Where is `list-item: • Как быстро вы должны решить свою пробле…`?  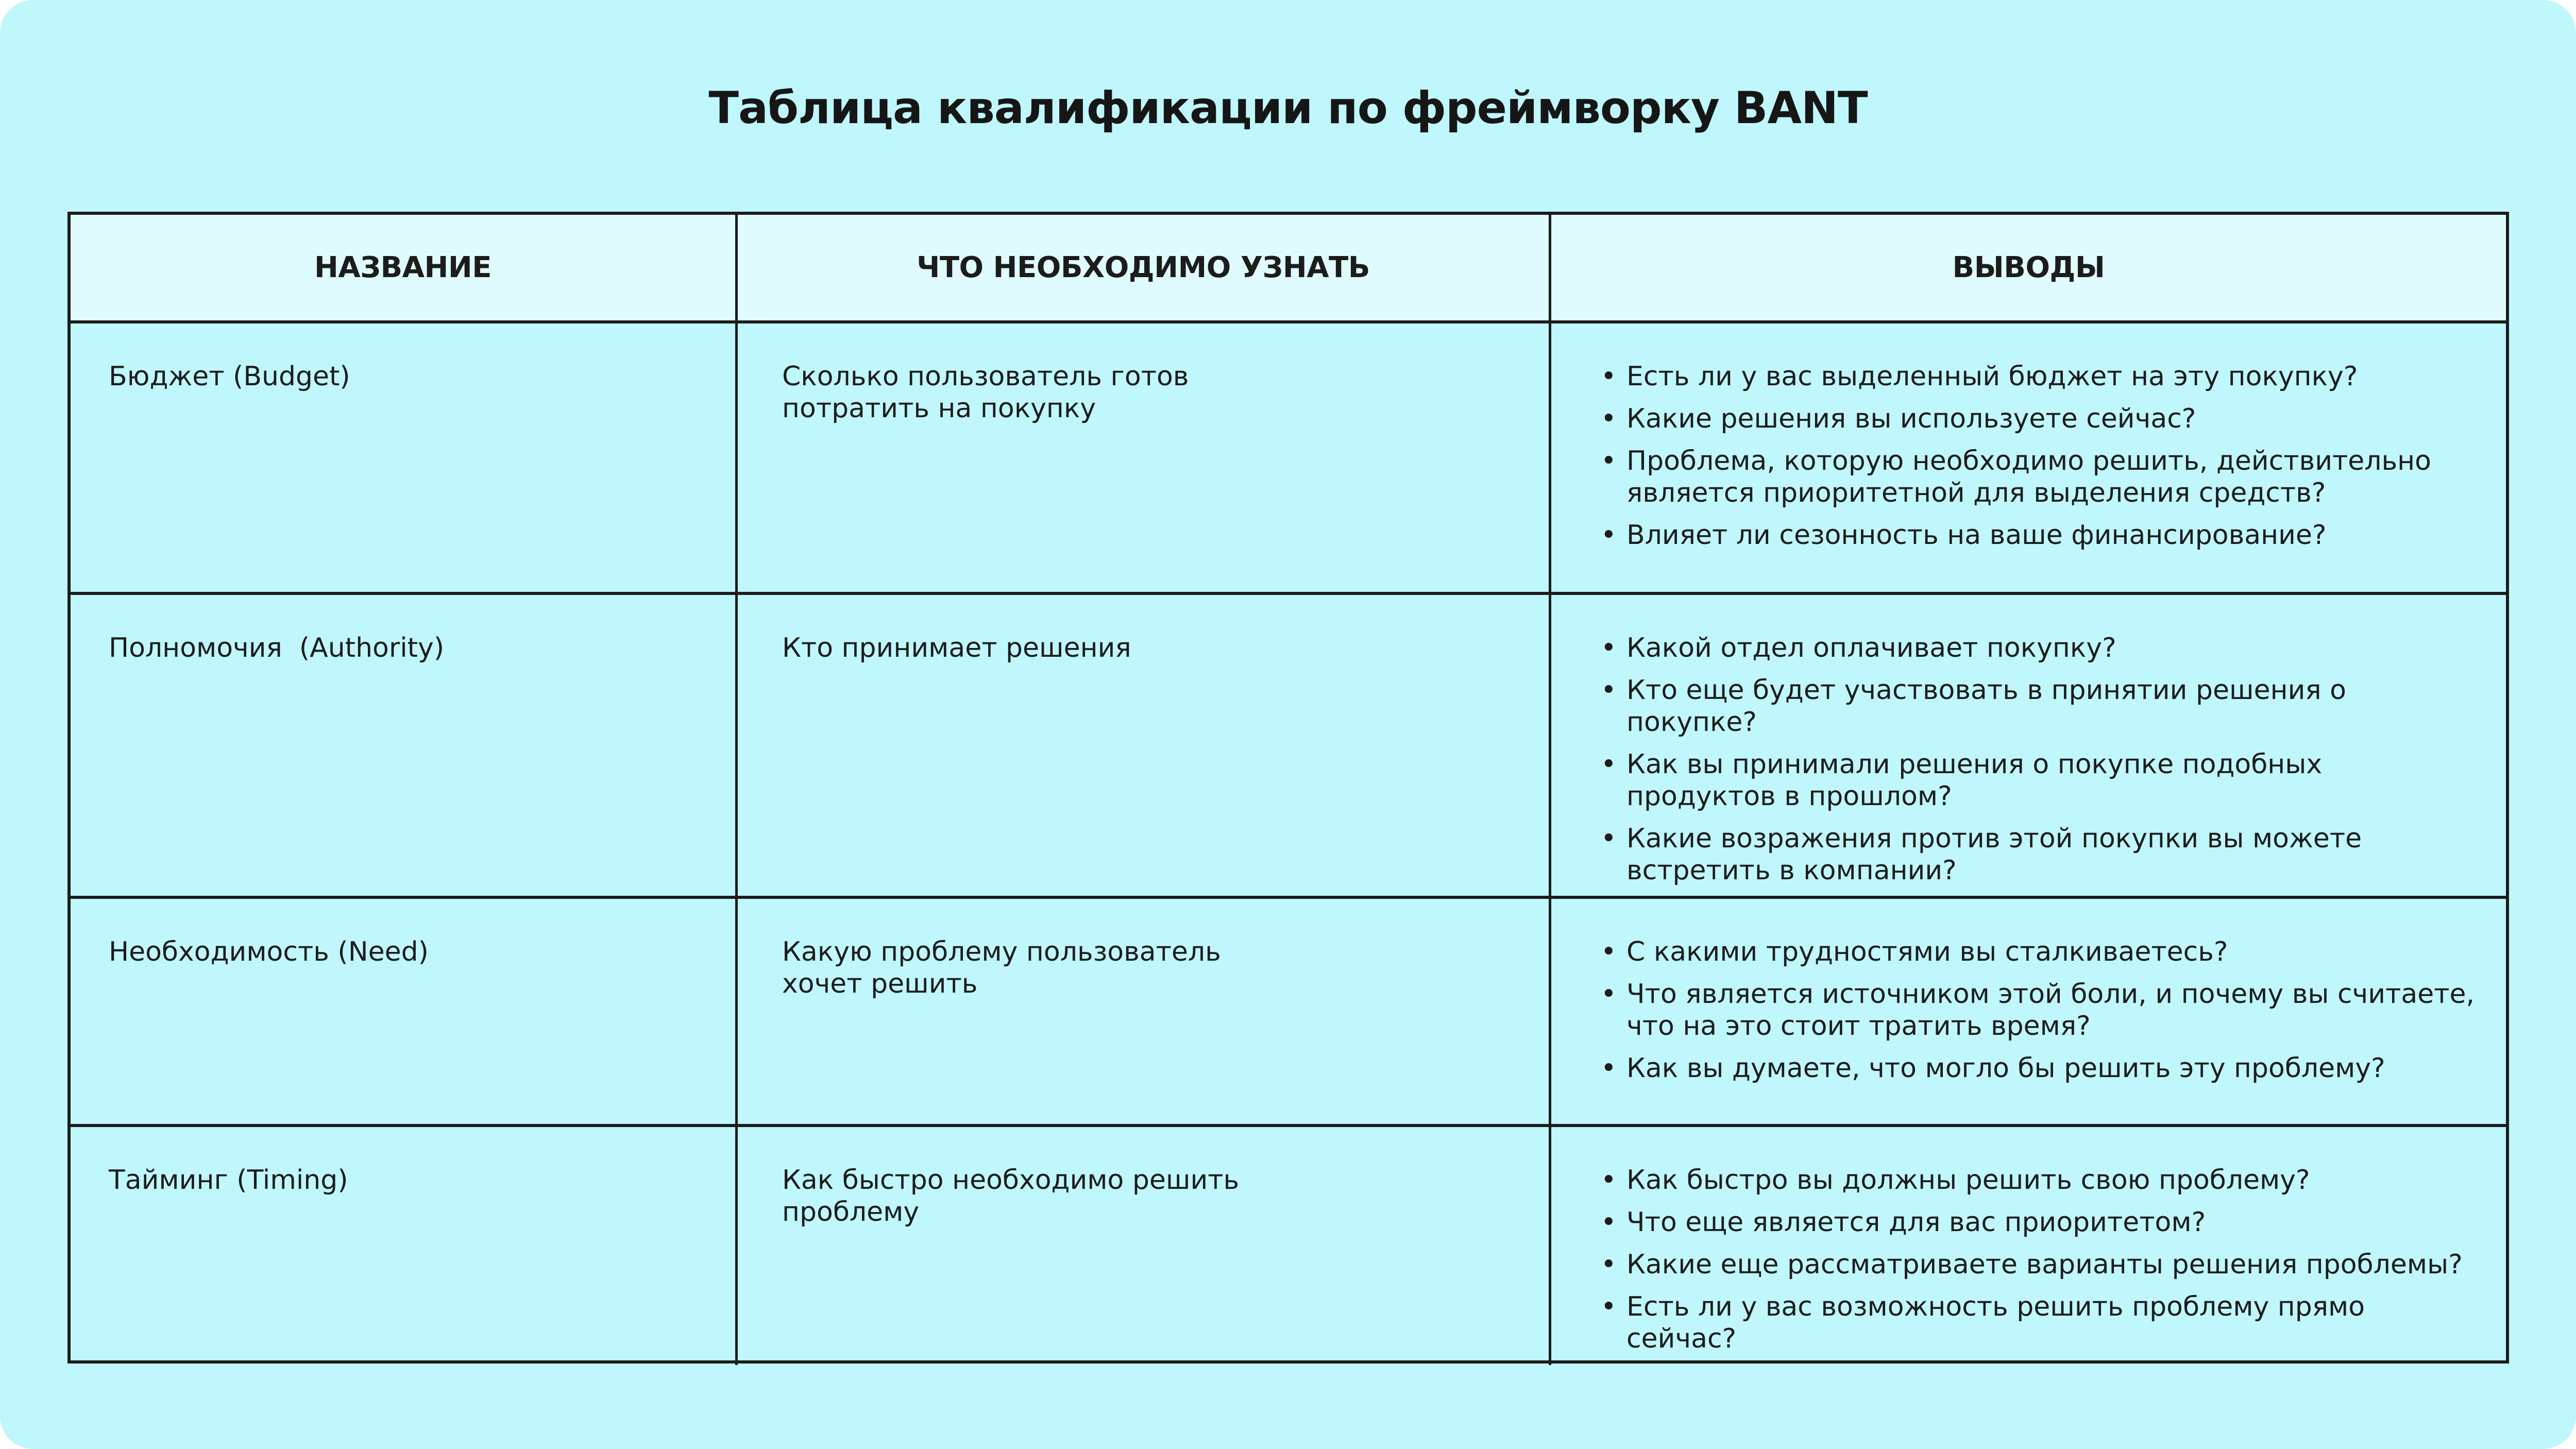
list-item: • Как быстро вы должны решить свою пробле… is located at coordinates (2038, 1180).